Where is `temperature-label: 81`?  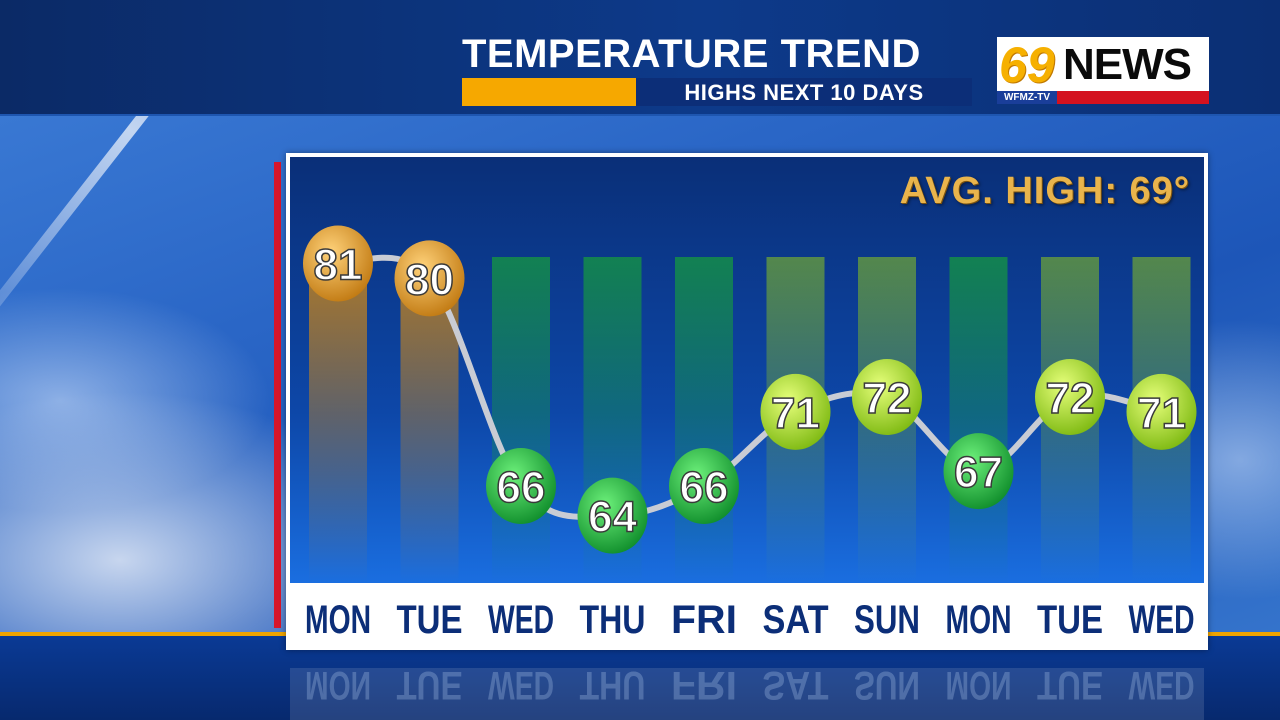 temperature-label: 81 is located at coordinates (338, 265).